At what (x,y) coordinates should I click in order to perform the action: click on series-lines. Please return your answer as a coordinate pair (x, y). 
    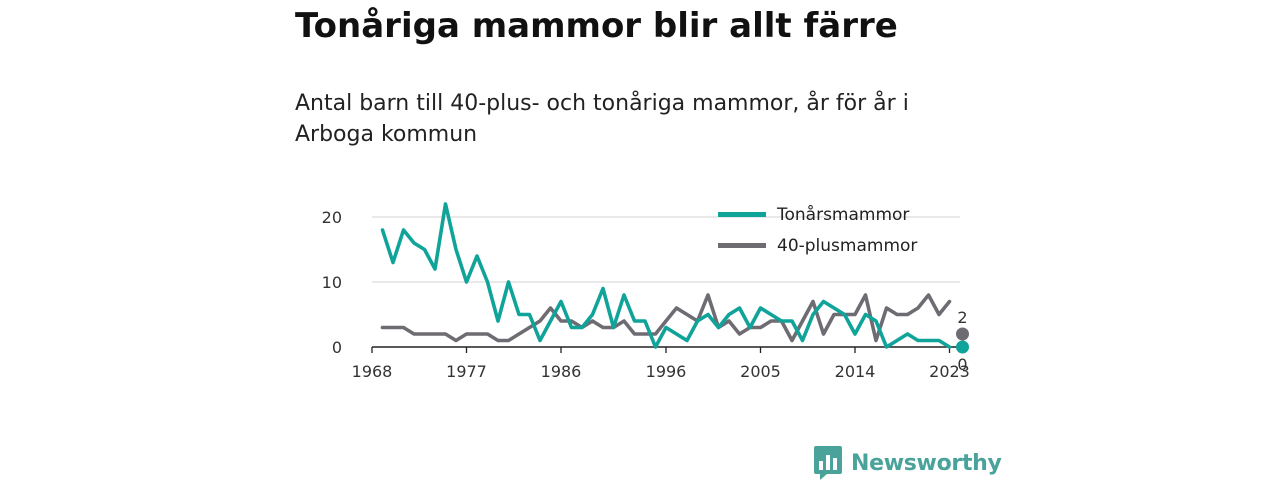
    Looking at the image, I should click on (666, 275).